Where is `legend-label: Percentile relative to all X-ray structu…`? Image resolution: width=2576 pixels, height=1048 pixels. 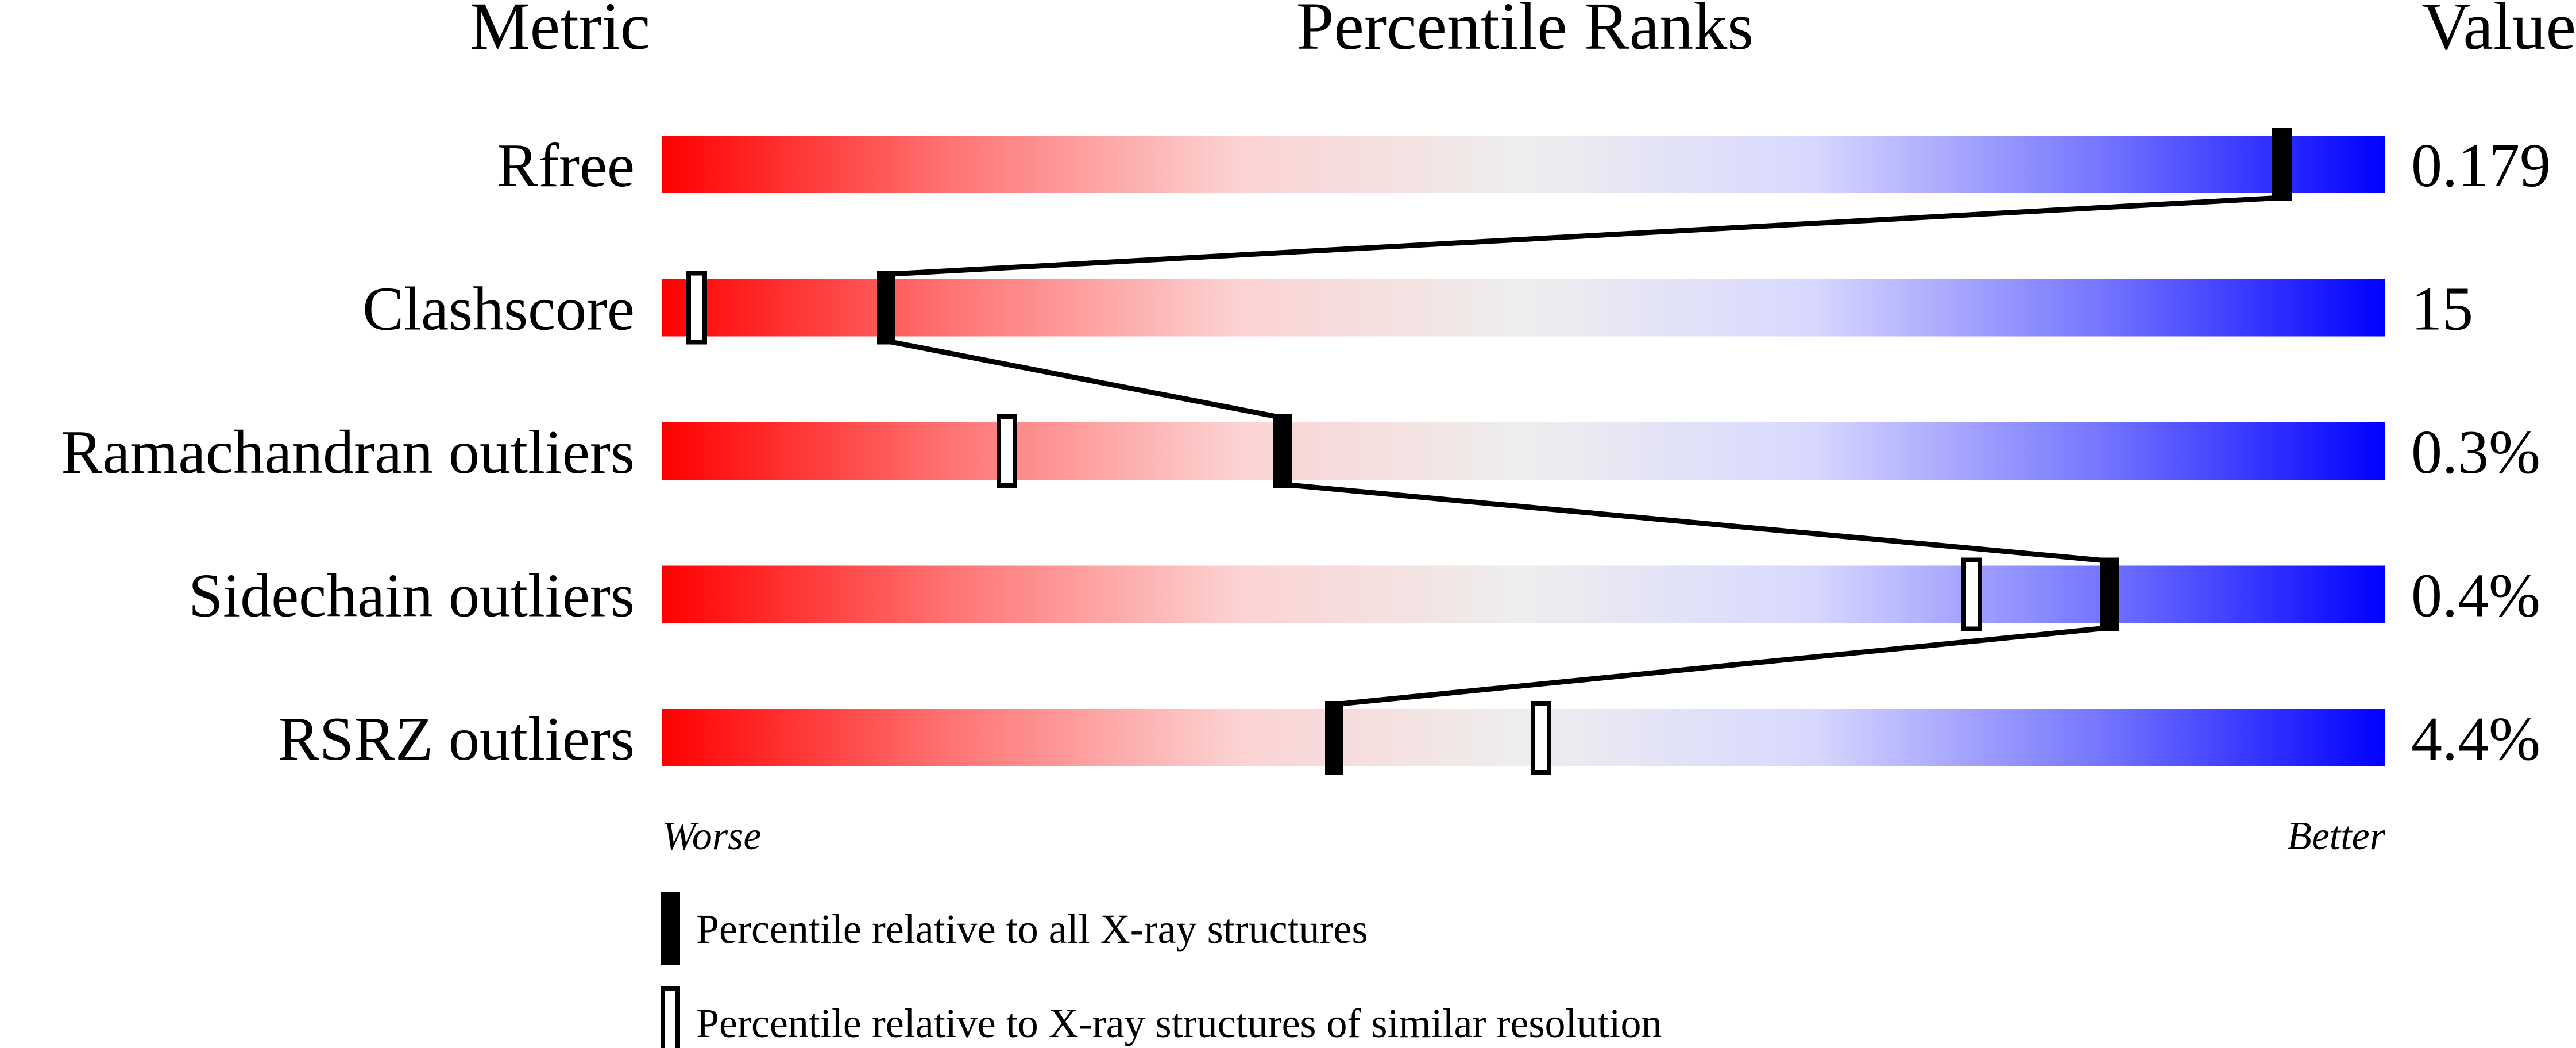 legend-label: Percentile relative to all X-ray structu… is located at coordinates (1032, 929).